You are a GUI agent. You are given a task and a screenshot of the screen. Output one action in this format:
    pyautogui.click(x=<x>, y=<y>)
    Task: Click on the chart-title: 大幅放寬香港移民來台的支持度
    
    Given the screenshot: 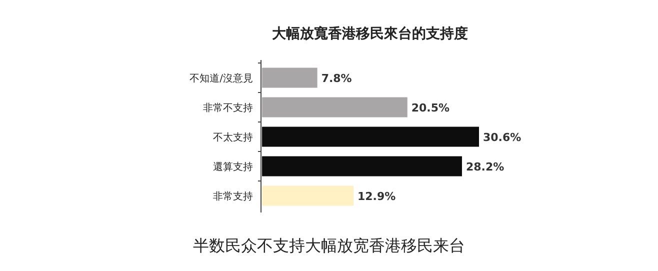 What is the action you would take?
    pyautogui.click(x=370, y=33)
    